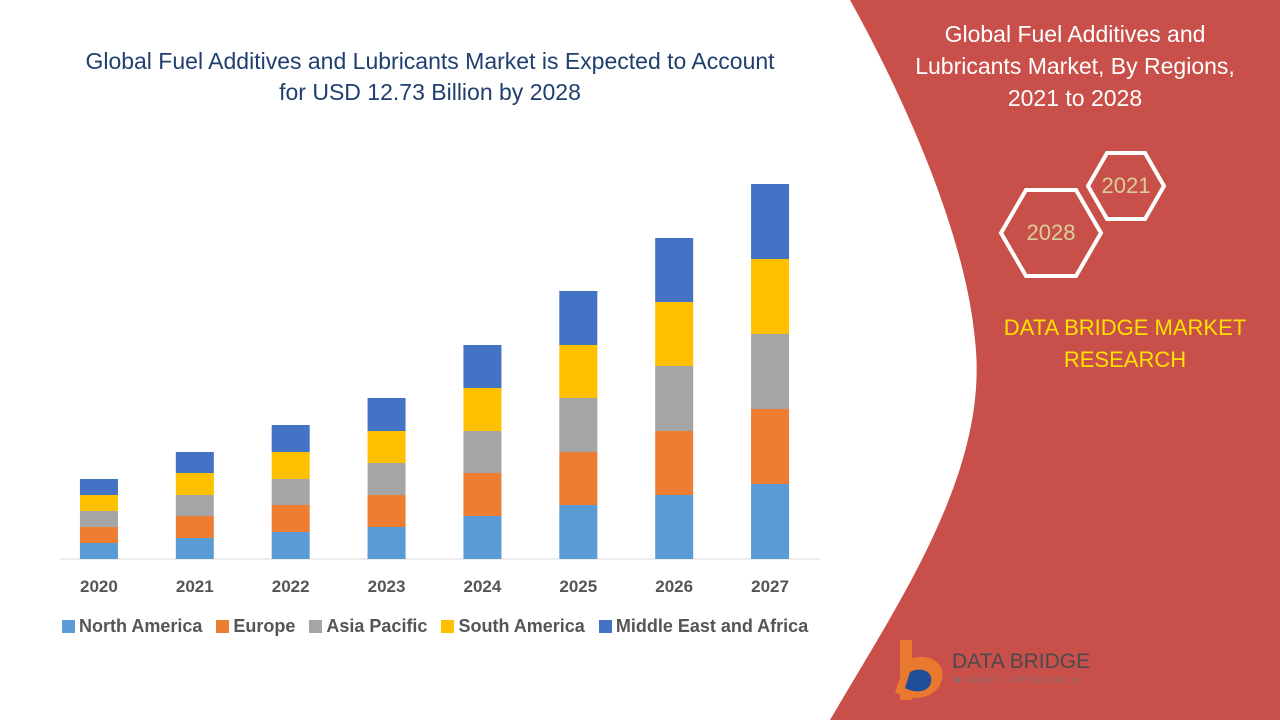 The width and height of the screenshot is (1280, 720). What do you see at coordinates (918, 680) in the screenshot?
I see `logo-mark` at bounding box center [918, 680].